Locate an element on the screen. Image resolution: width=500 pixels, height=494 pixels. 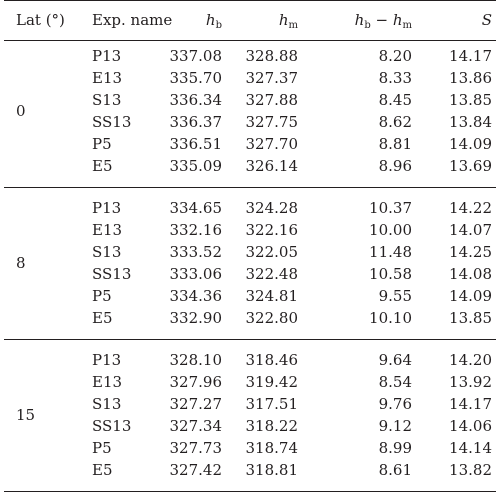
cell-hb: 335.09 is located at coordinates (196, 166).